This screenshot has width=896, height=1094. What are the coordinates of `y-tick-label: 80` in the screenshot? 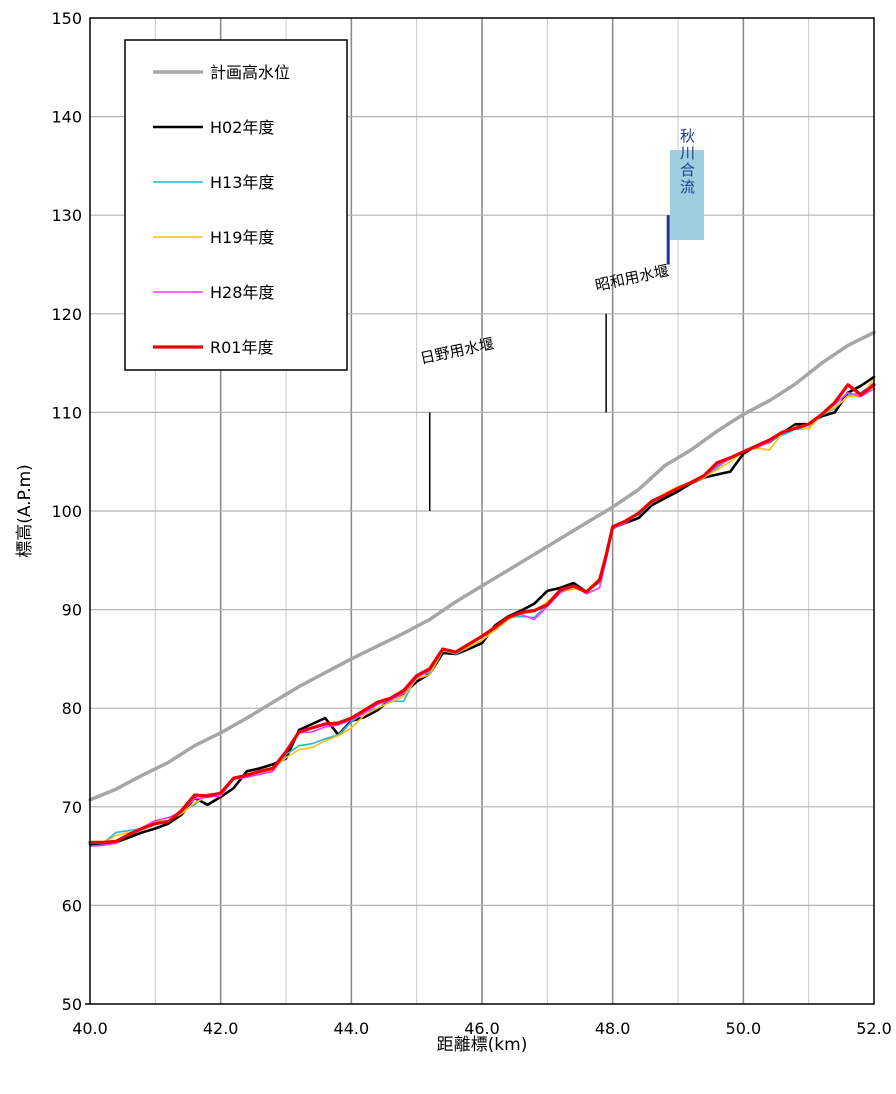 It's located at (72, 708).